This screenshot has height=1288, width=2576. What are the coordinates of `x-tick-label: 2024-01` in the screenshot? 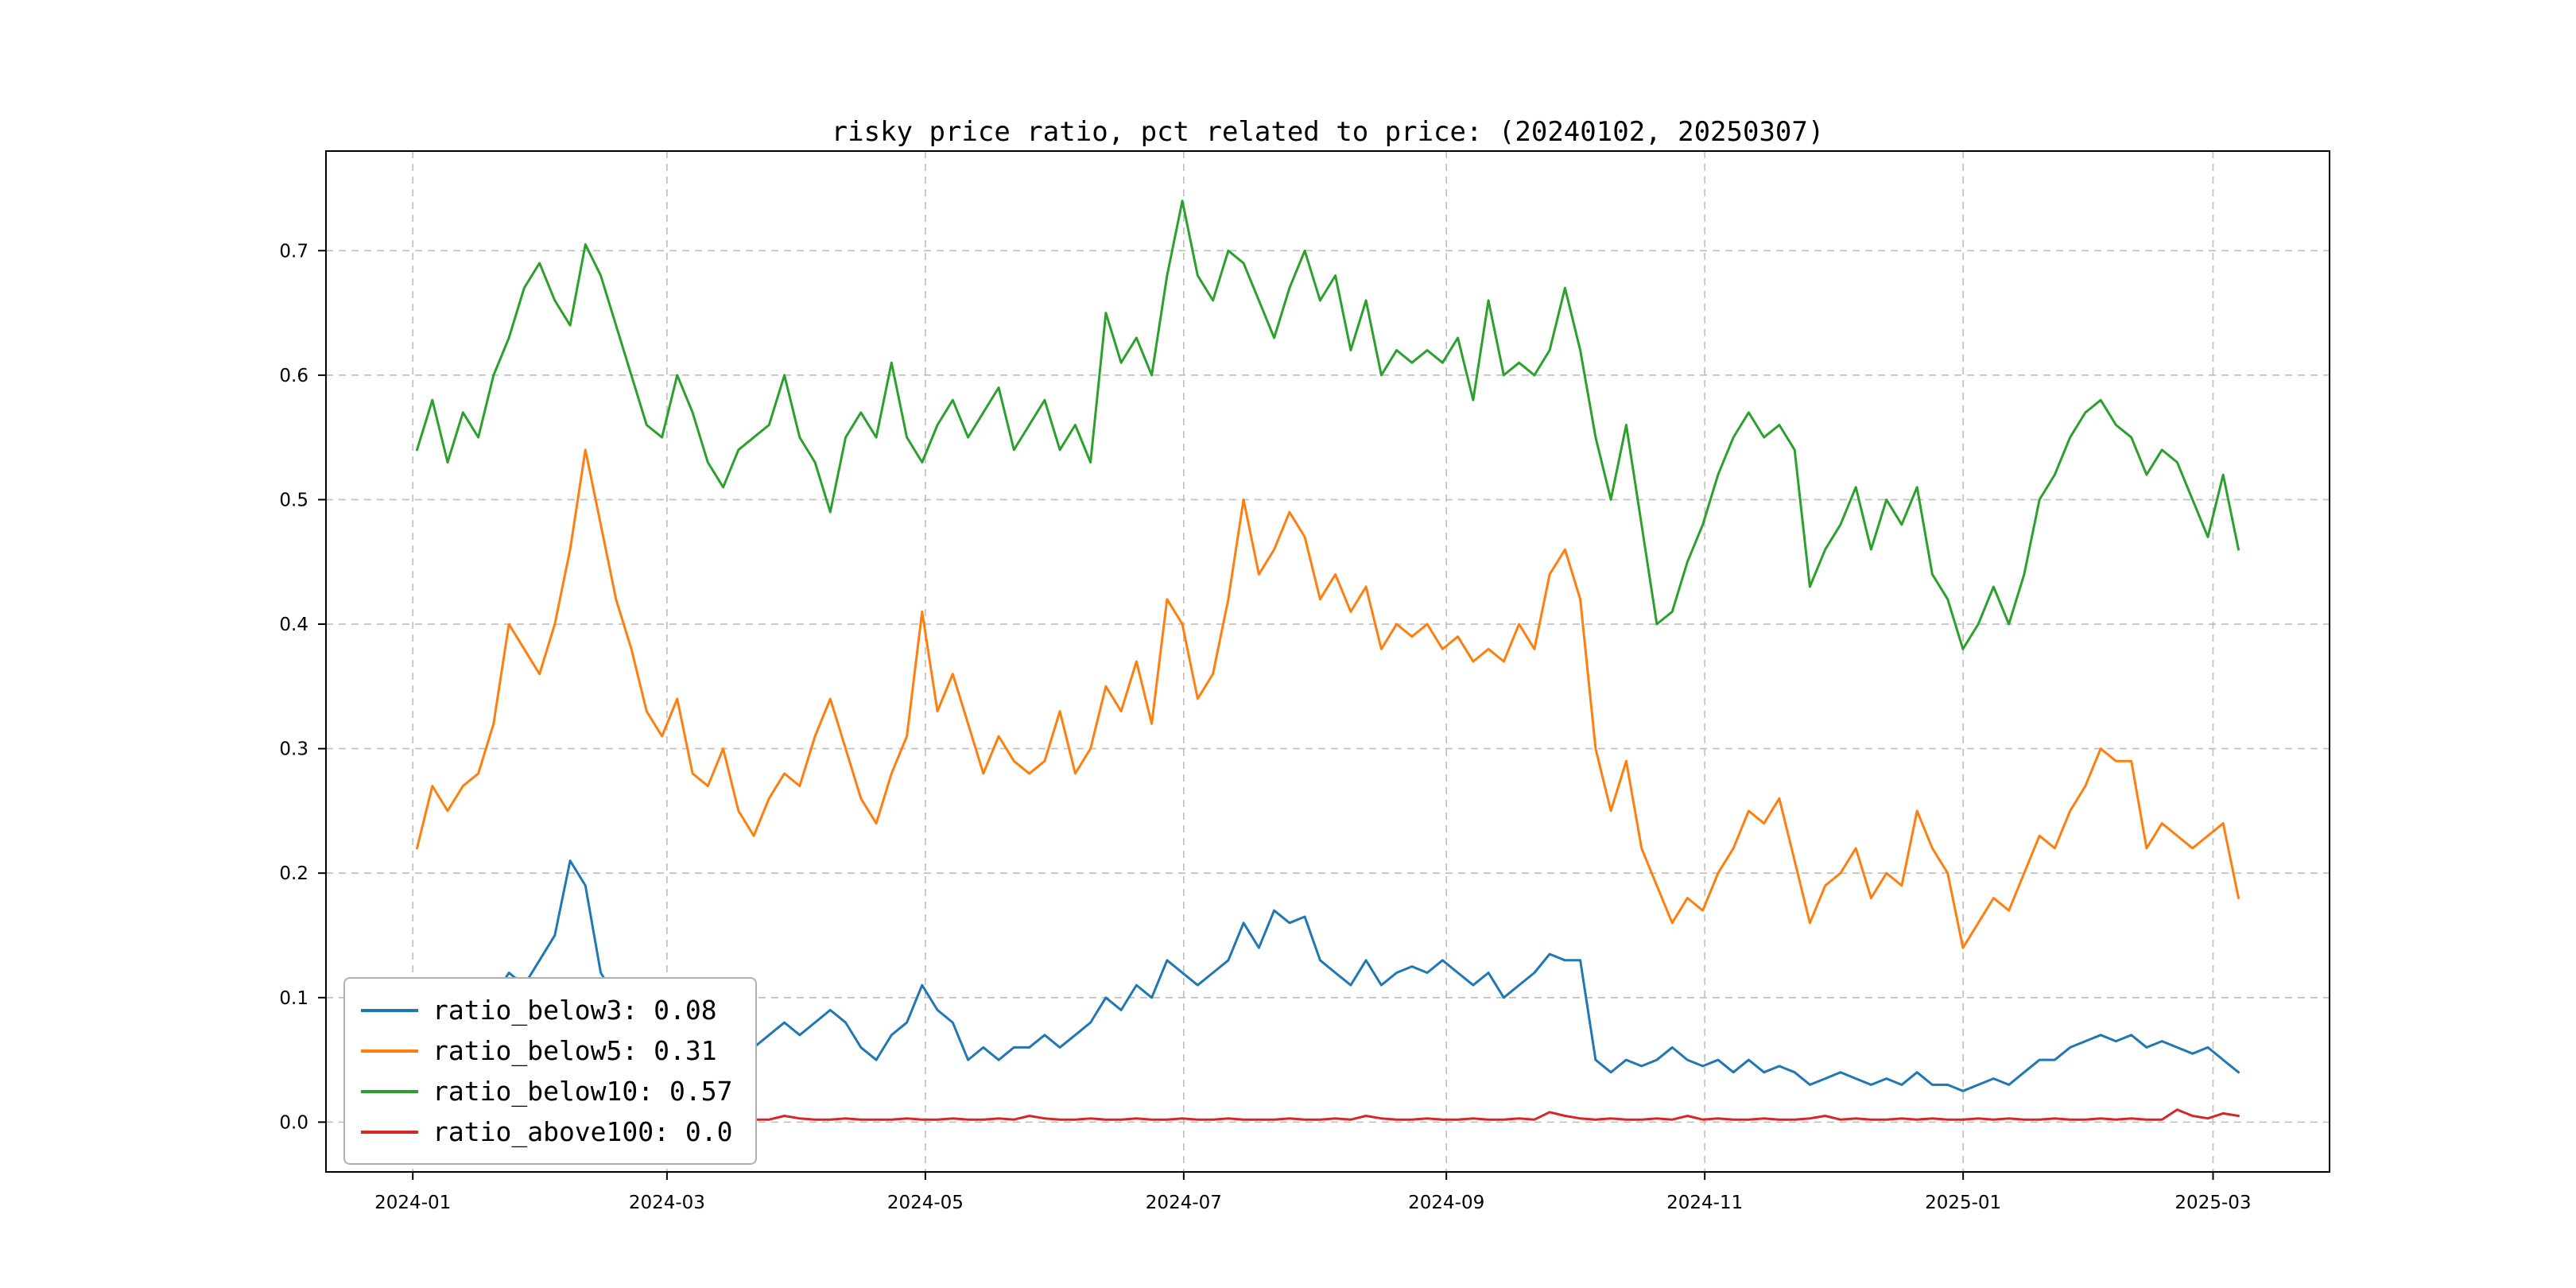 It's located at (413, 1203).